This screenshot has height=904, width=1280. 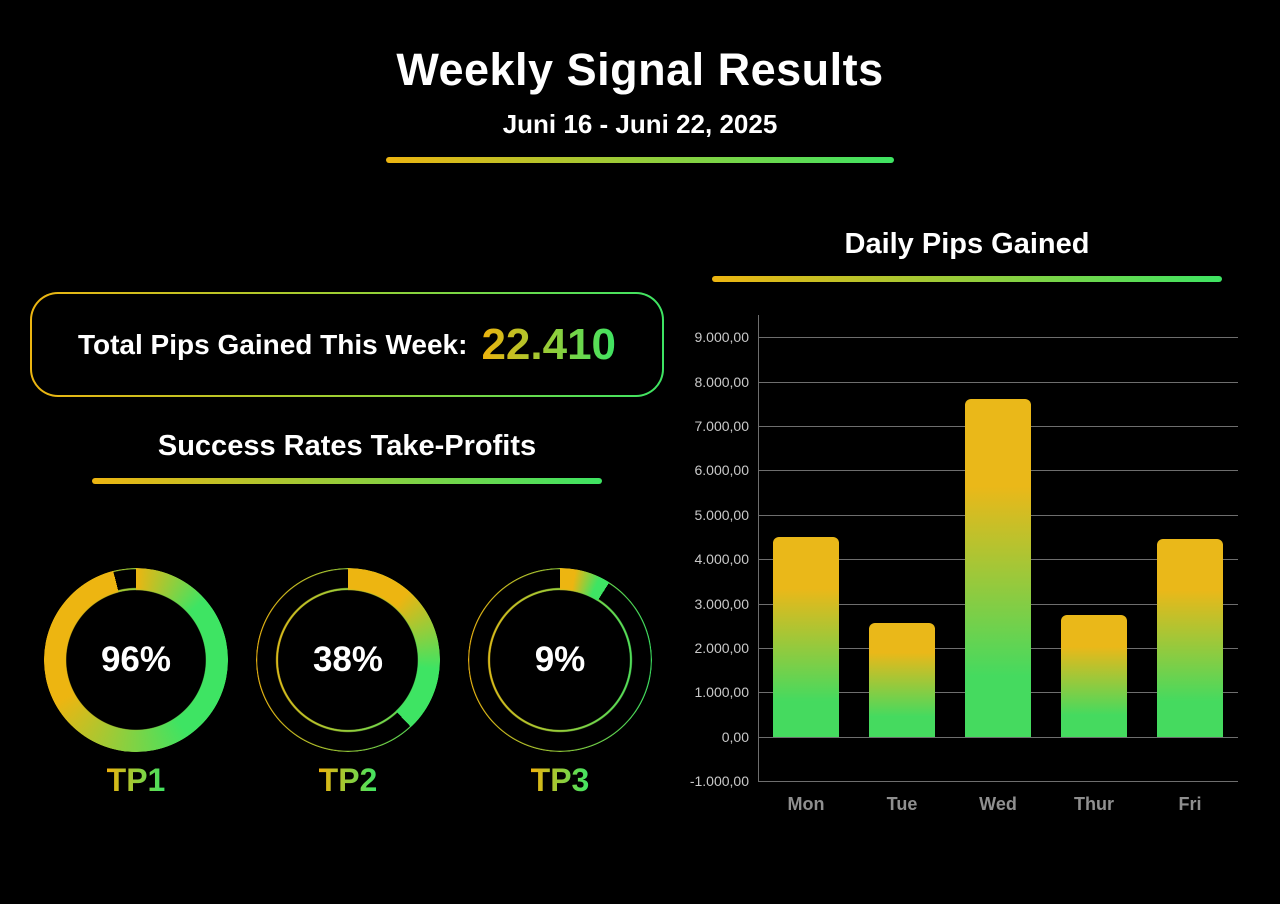 I want to click on donut-ring: 9%, so click(x=560, y=660).